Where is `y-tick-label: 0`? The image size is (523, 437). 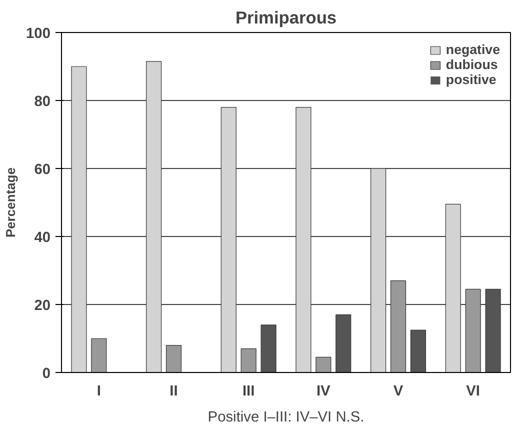 y-tick-label: 0 is located at coordinates (46, 374).